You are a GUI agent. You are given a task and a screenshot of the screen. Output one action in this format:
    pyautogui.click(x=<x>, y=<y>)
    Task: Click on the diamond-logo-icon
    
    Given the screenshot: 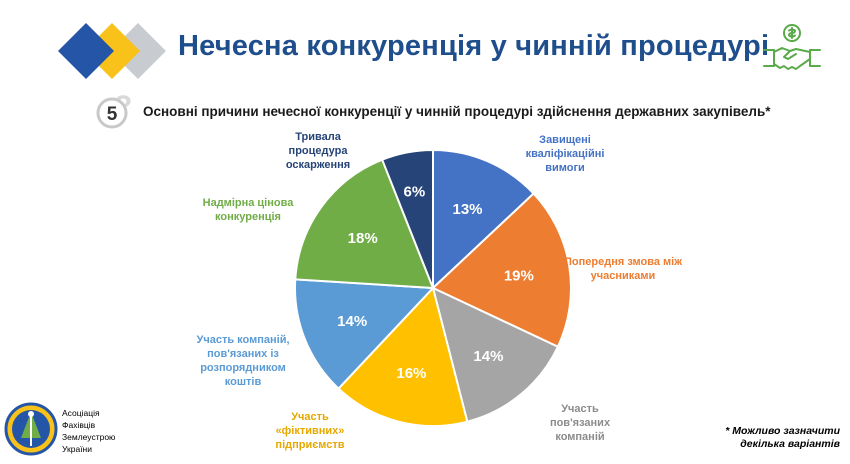 What is the action you would take?
    pyautogui.click(x=112, y=51)
    